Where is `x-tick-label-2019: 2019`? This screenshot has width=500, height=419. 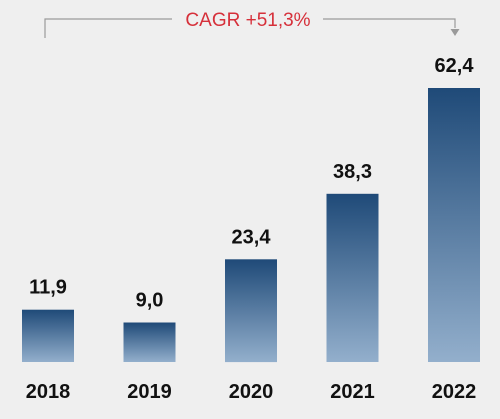 x-tick-label-2019: 2019 is located at coordinates (149, 392).